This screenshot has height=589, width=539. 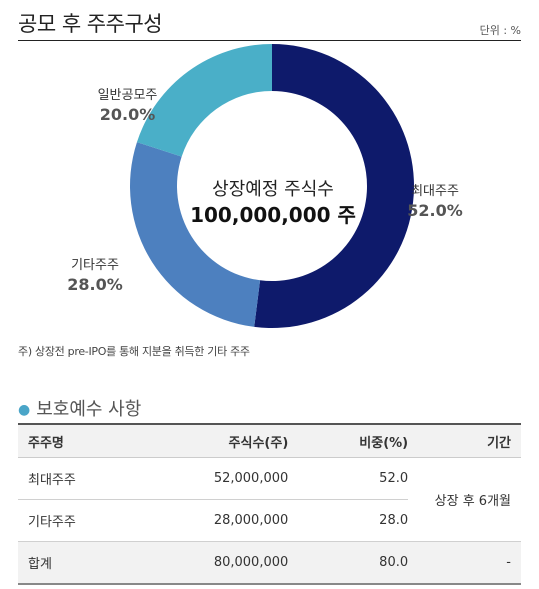 What do you see at coordinates (464, 440) in the screenshot?
I see `column-header: 기간` at bounding box center [464, 440].